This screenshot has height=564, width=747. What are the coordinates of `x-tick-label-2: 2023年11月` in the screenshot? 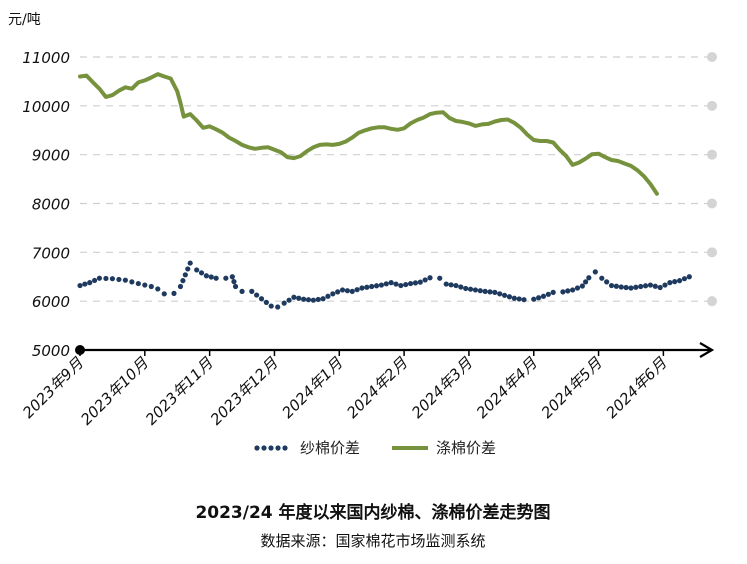 It's located at (179, 390).